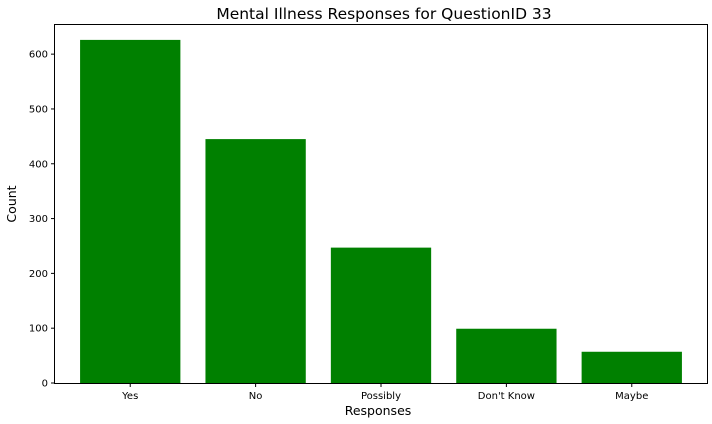 The width and height of the screenshot is (712, 424). Describe the element at coordinates (38, 329) in the screenshot. I see `y-tick-label: 100` at that location.